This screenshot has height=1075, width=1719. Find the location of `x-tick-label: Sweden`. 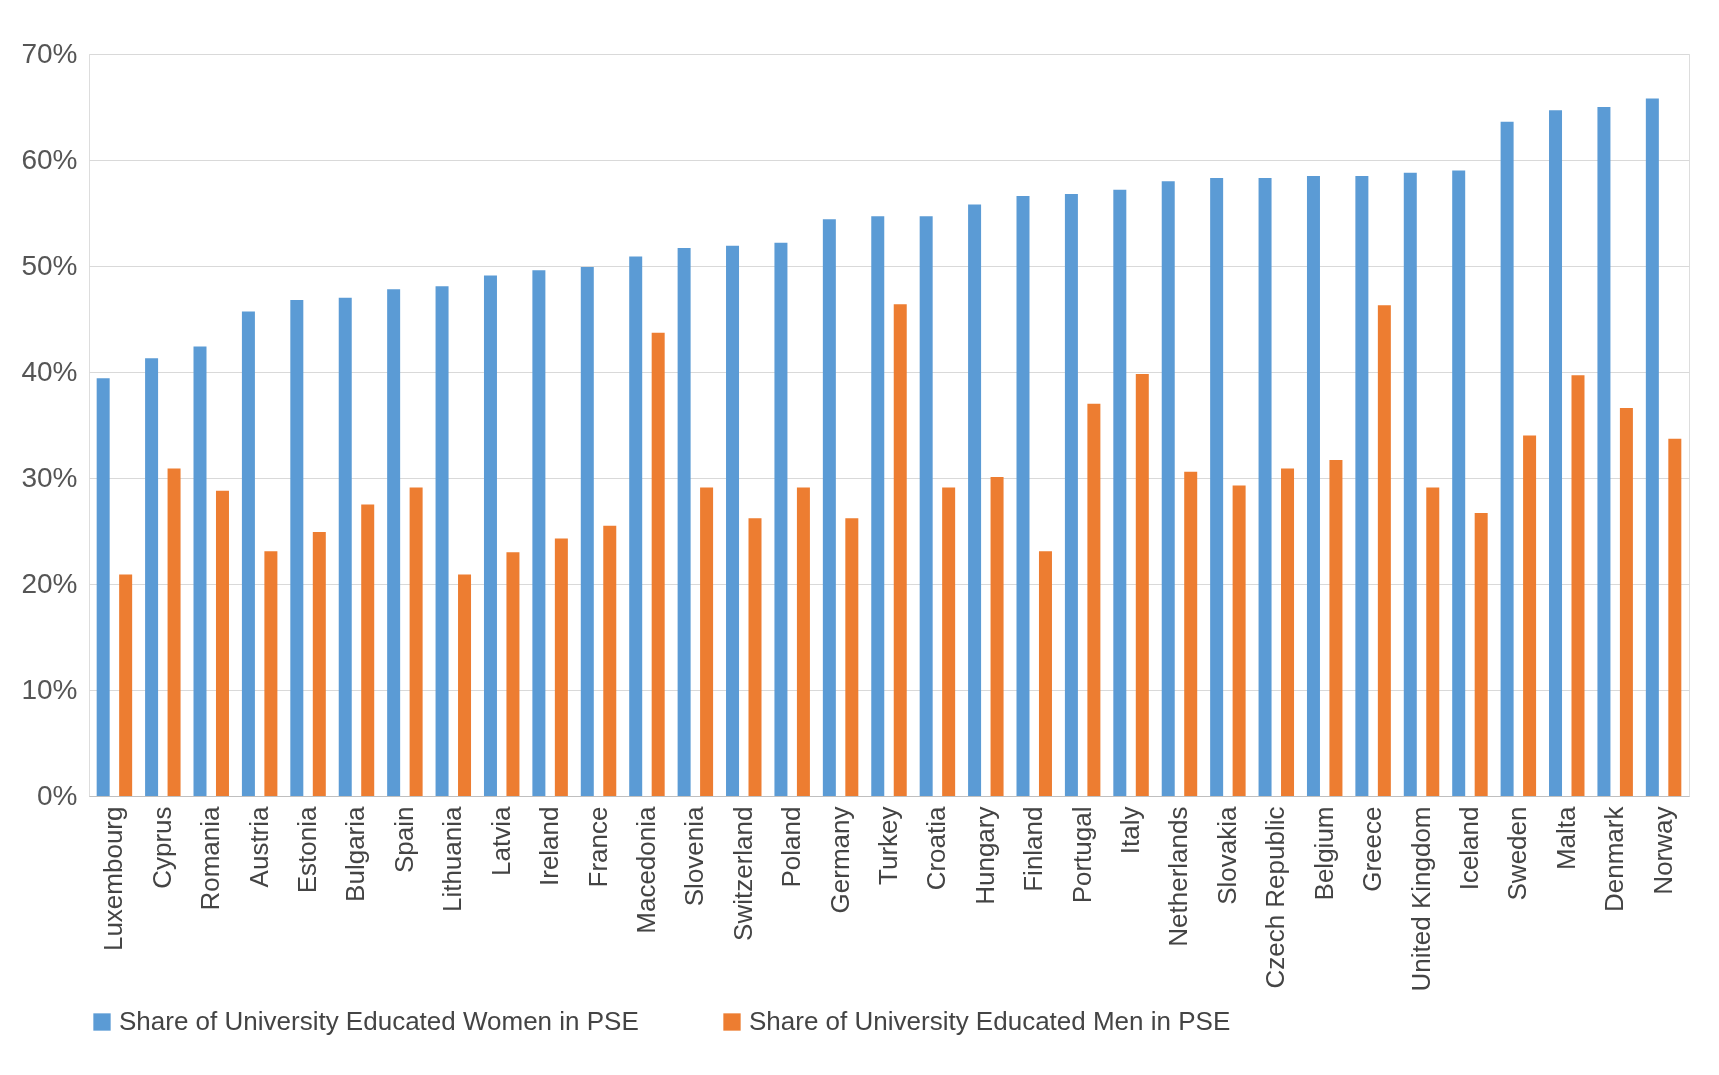

x-tick-label: Sweden is located at coordinates (1517, 853).